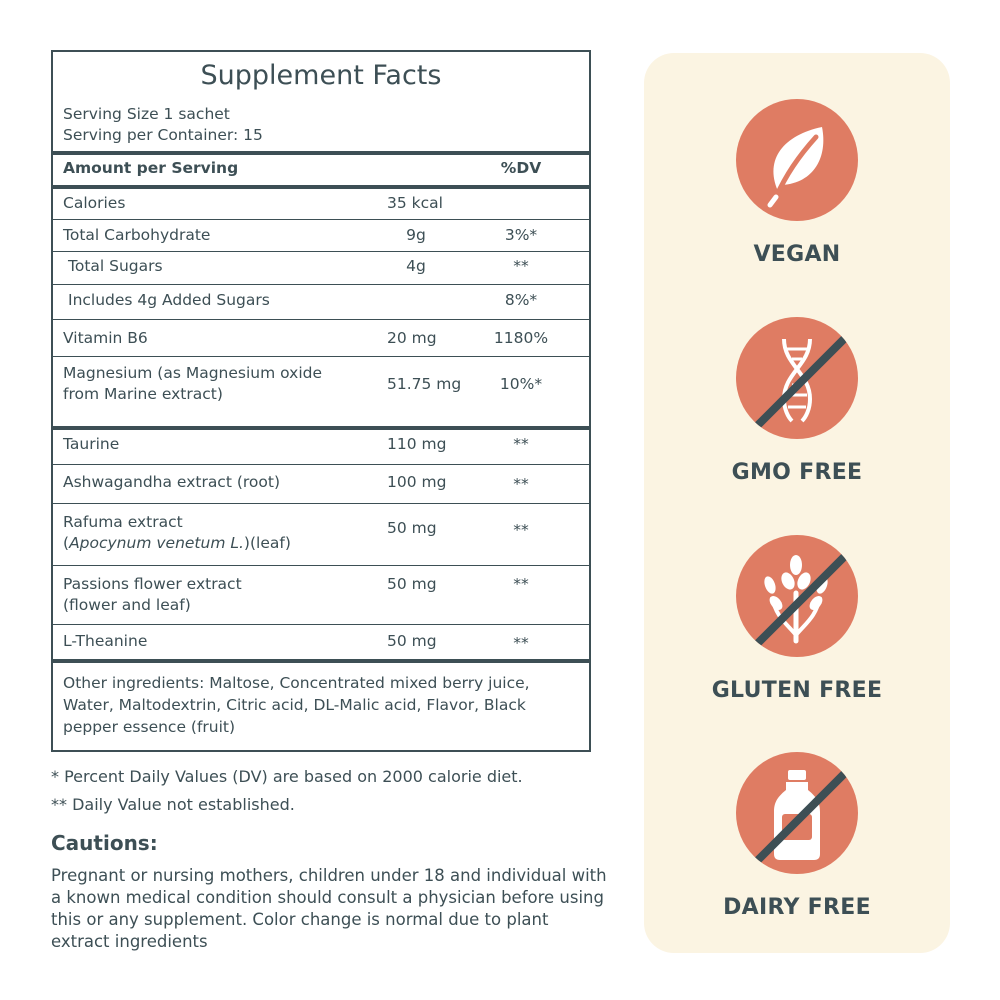 The height and width of the screenshot is (1000, 1000). I want to click on row-dv: 8%*, so click(521, 300).